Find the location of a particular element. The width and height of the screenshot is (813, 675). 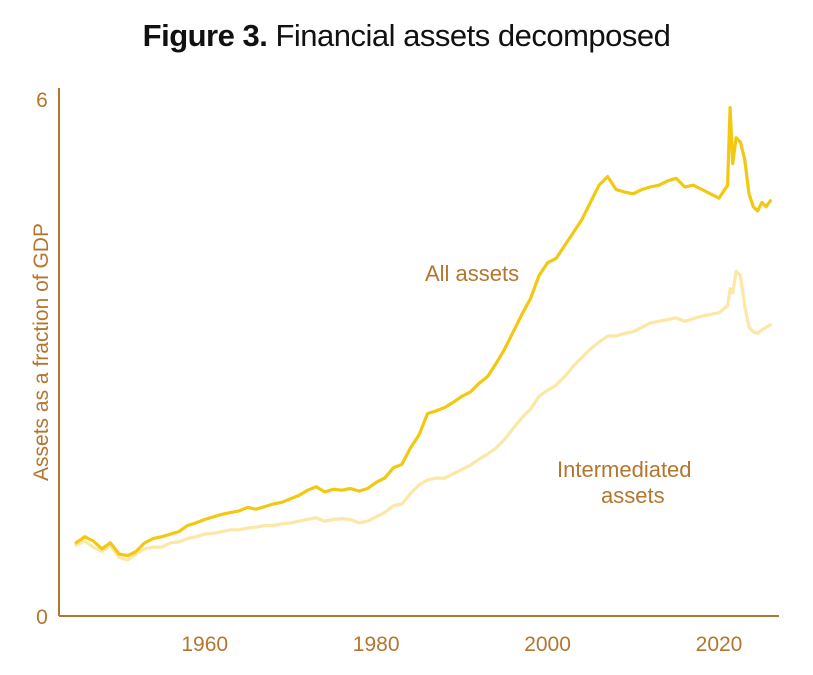

y-tick-label: 0 is located at coordinates (42, 617).